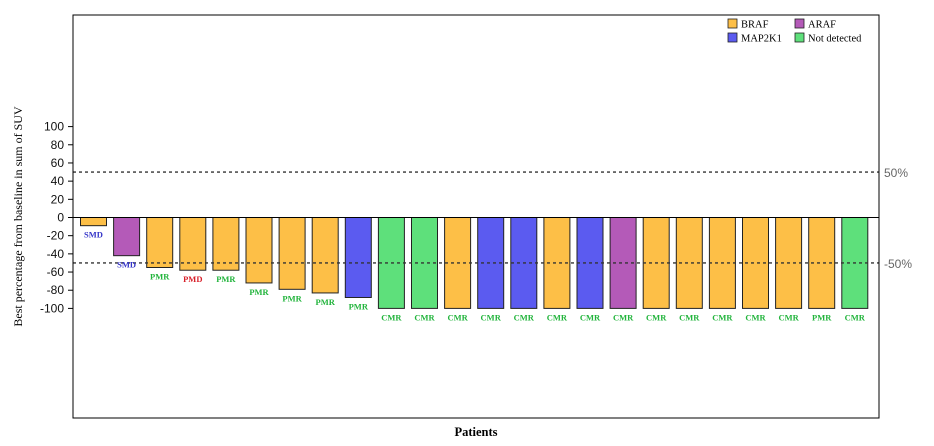 The image size is (934, 446). Describe the element at coordinates (835, 39) in the screenshot. I see `legend-label: Not detected` at that location.